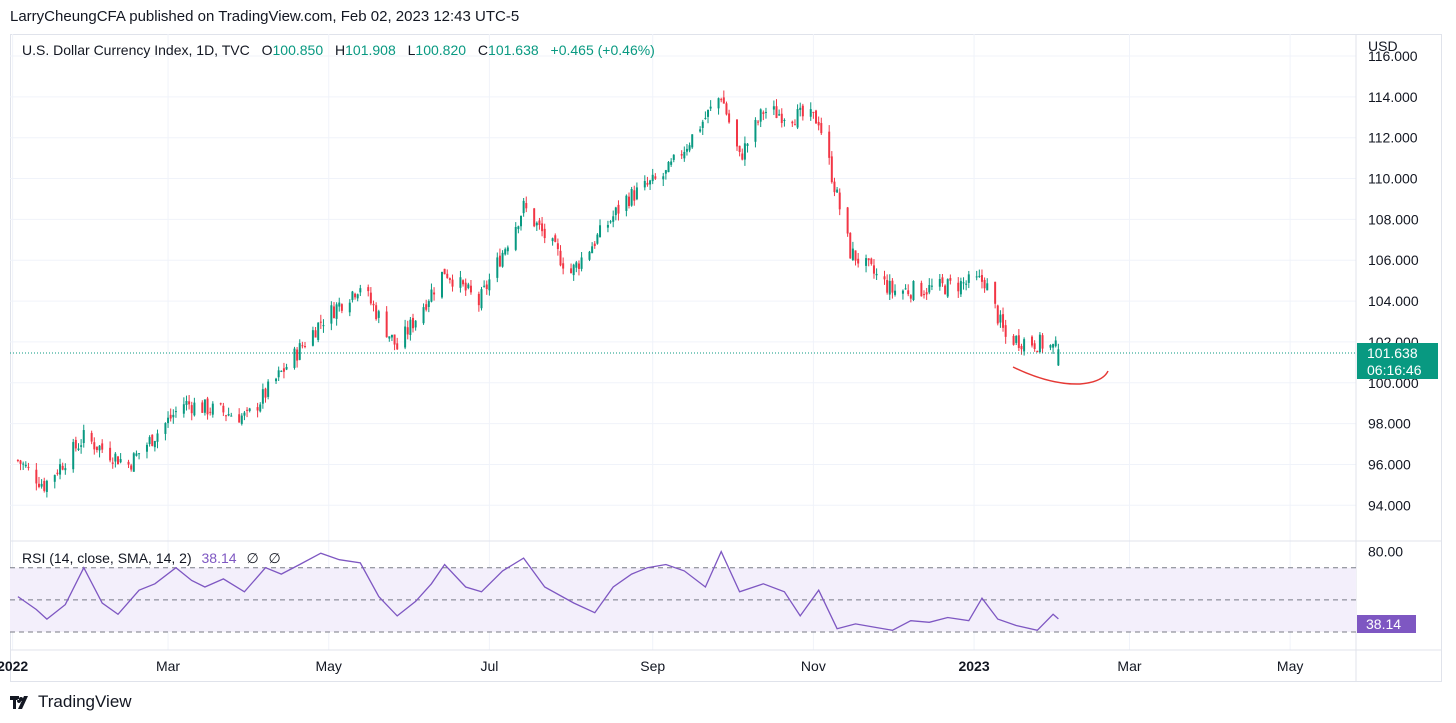 Image resolution: width=1456 pixels, height=723 pixels. What do you see at coordinates (107, 558) in the screenshot?
I see `rsi-title: RSI (14, close, SMA, 14, 2)` at bounding box center [107, 558].